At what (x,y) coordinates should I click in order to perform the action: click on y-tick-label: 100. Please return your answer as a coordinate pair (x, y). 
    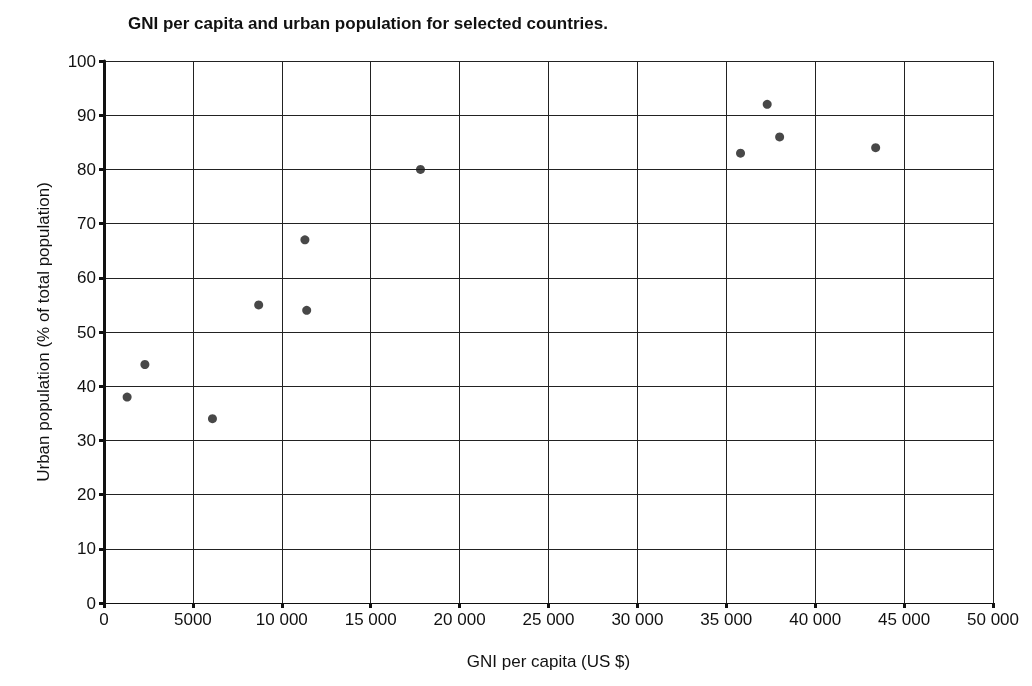
    Looking at the image, I should click on (81, 61).